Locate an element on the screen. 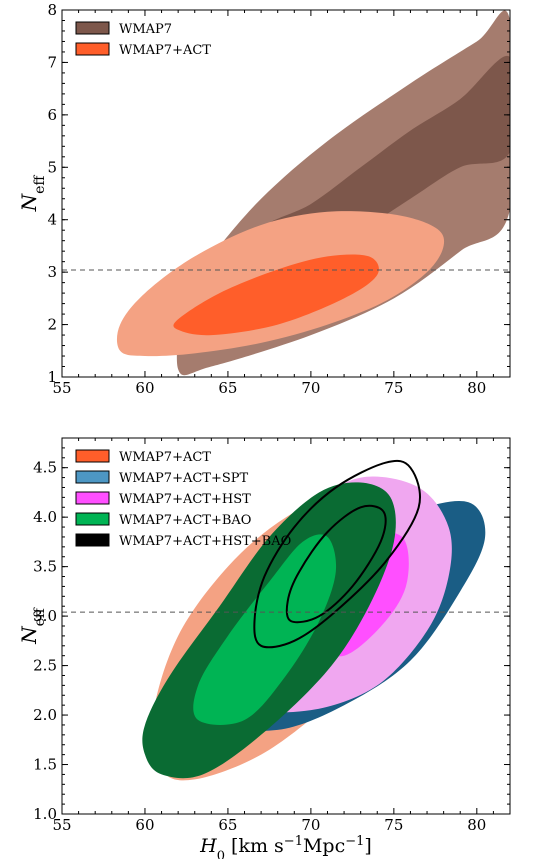 This screenshot has width=537, height=859. y-tick-label: 2 is located at coordinates (52, 325).